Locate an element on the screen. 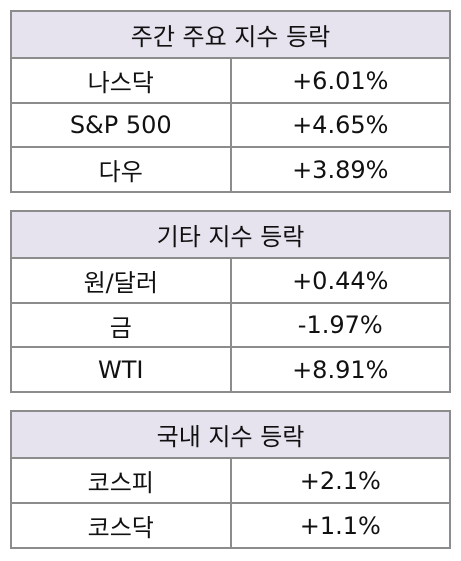 This screenshot has height=561, width=461. index-name: S&P 500 is located at coordinates (121, 125).